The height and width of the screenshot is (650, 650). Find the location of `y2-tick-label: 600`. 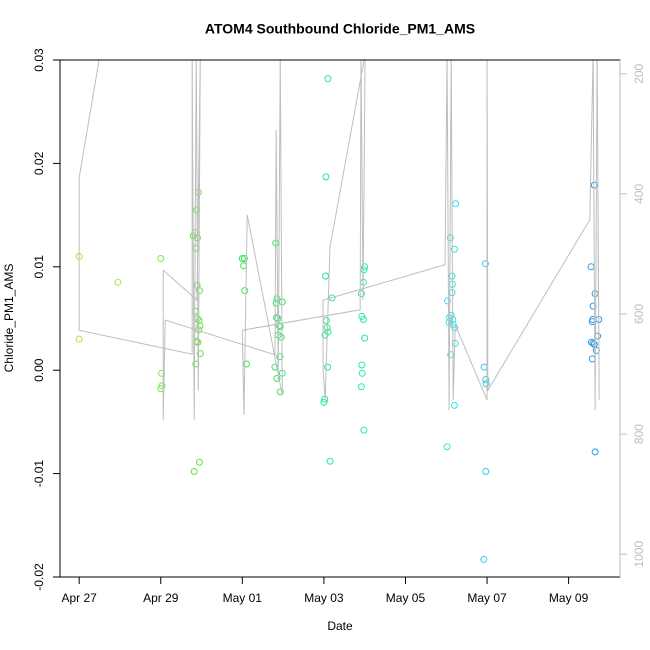

y2-tick-label: 600 is located at coordinates (639, 314).